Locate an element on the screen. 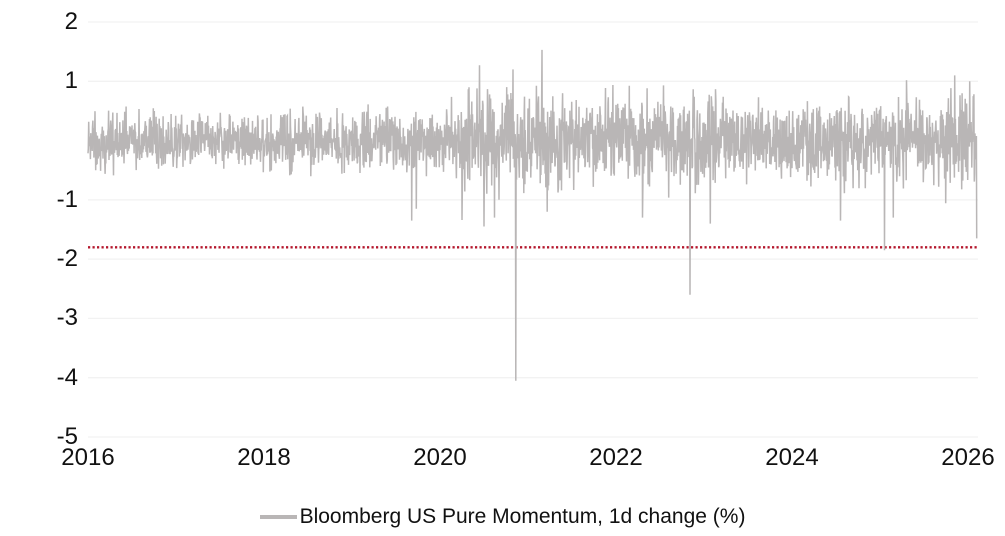 The width and height of the screenshot is (1005, 536). y-tick-label: 2 is located at coordinates (71, 21).